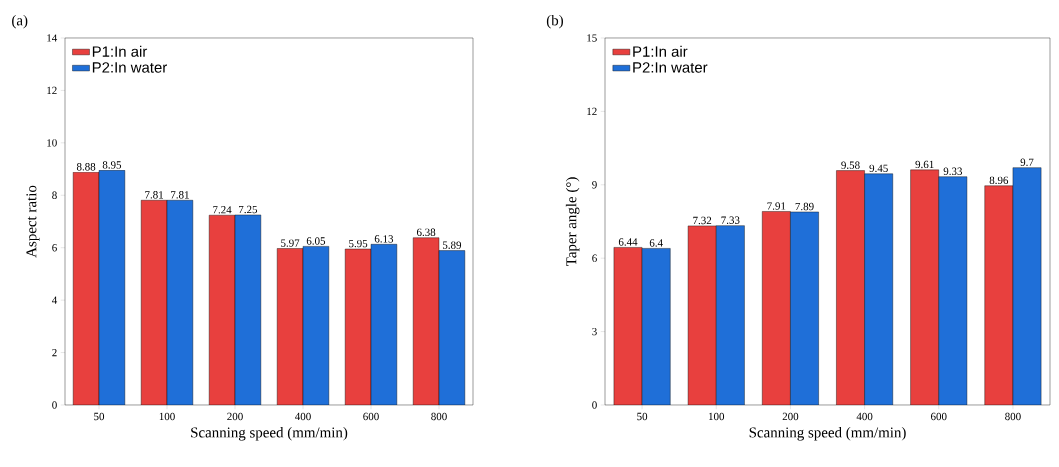 The image size is (1059, 467). I want to click on y-tick-label: 4, so click(54, 300).